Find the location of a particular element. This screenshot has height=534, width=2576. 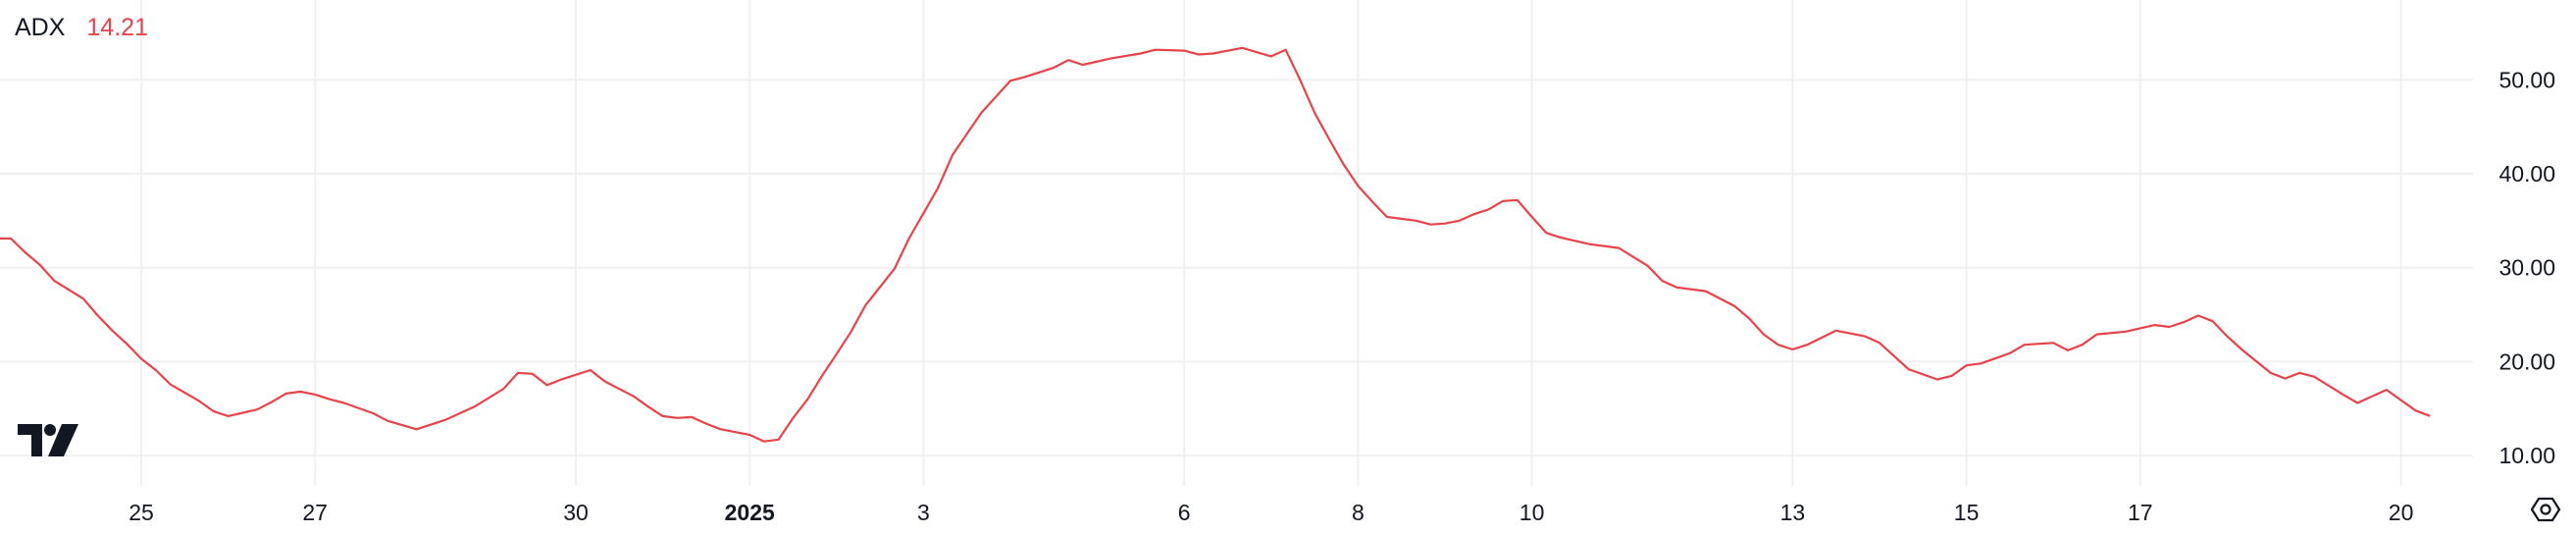

y-tick-label: 40.00 is located at coordinates (2527, 174).